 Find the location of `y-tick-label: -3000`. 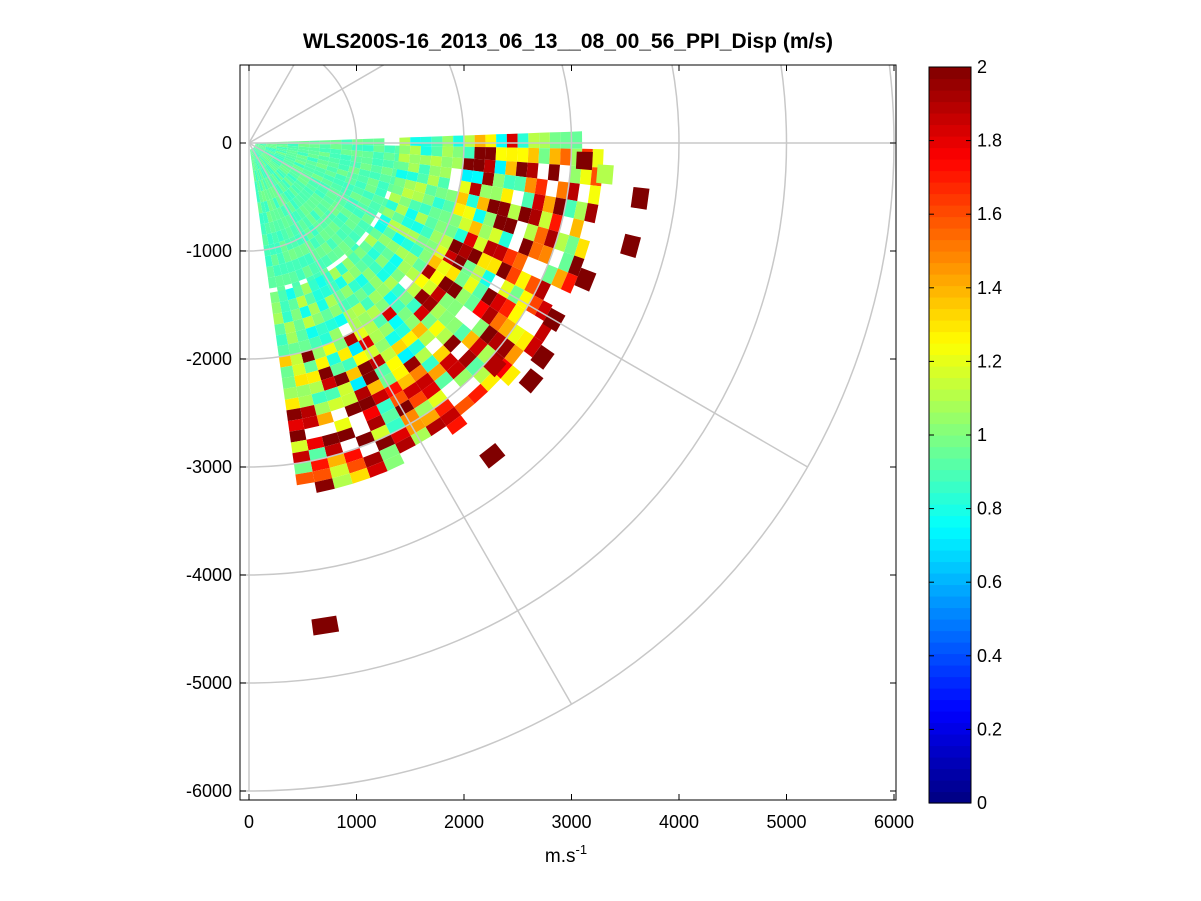

y-tick-label: -3000 is located at coordinates (209, 467).